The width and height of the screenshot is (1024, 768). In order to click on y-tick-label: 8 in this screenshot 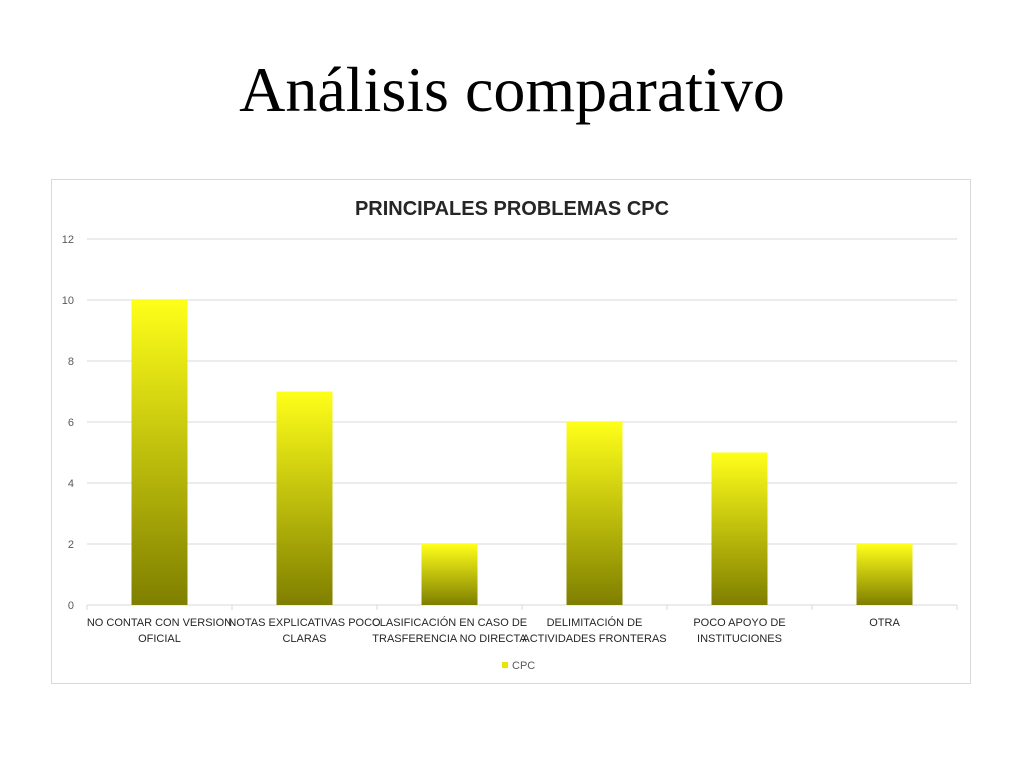, I will do `click(71, 362)`.